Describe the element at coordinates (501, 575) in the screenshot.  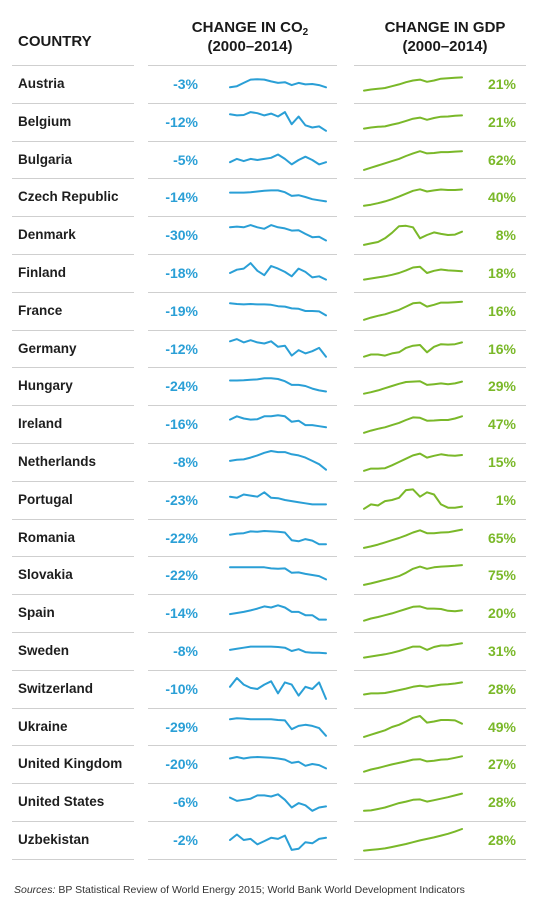
I see `gdp-change-value: 75%` at that location.